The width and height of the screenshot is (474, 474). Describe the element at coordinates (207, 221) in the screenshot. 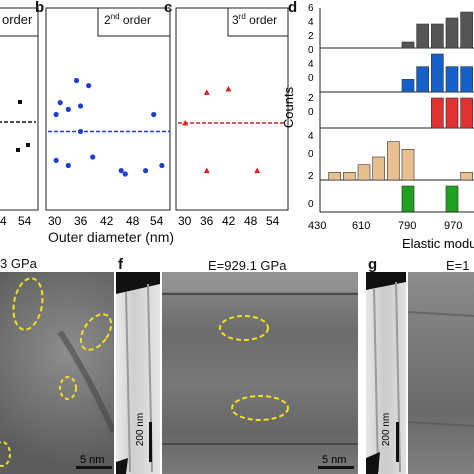

I see `panel-c-tick: 36` at that location.